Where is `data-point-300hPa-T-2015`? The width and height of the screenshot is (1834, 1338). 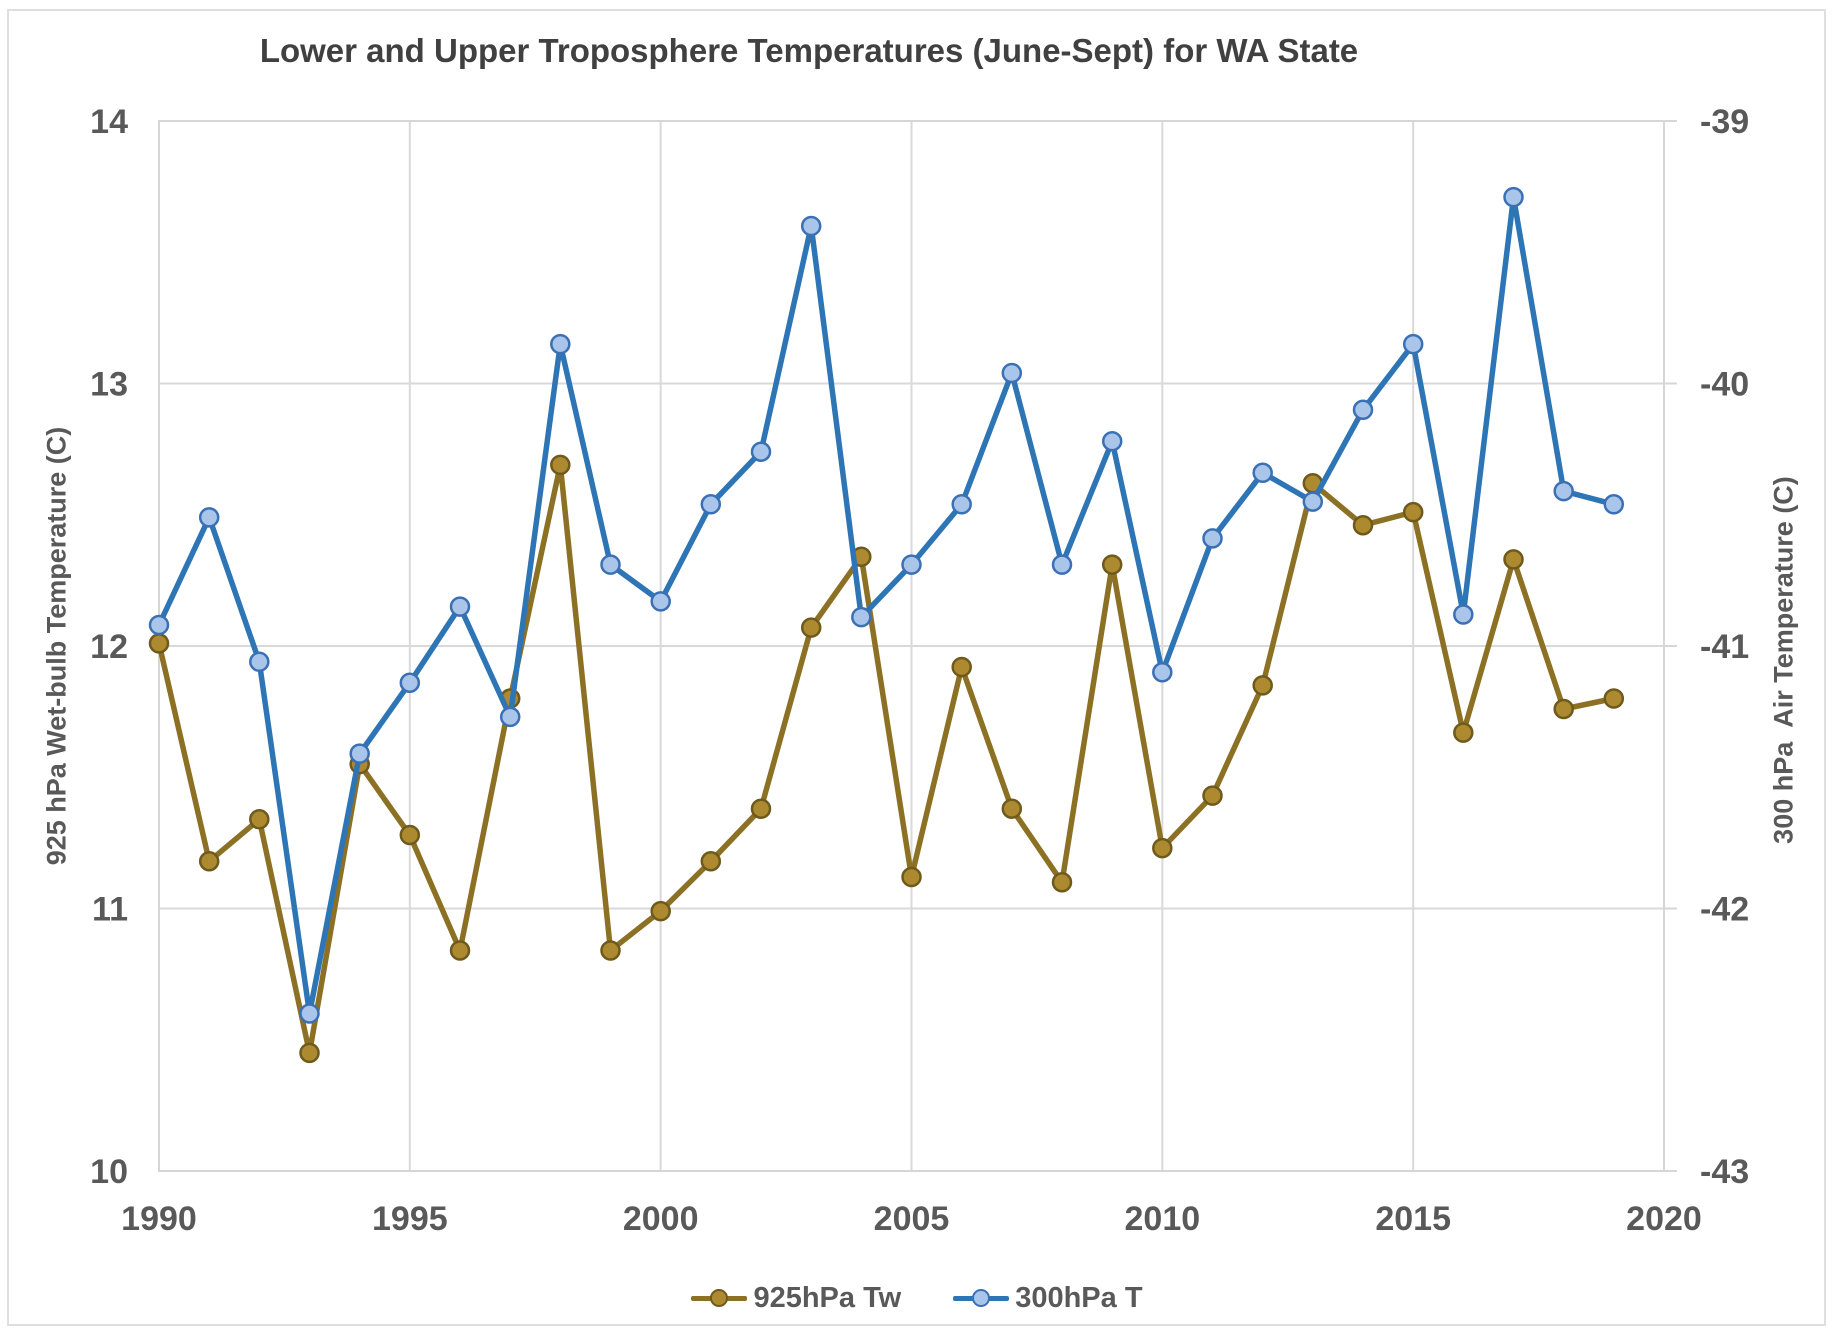 data-point-300hPa-T-2015 is located at coordinates (1413, 344).